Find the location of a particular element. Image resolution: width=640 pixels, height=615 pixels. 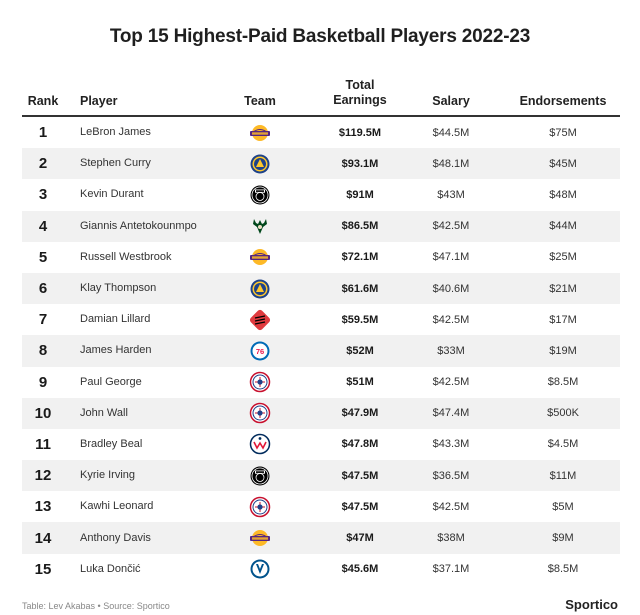

salary-cell: $44.5M is located at coordinates (451, 132).